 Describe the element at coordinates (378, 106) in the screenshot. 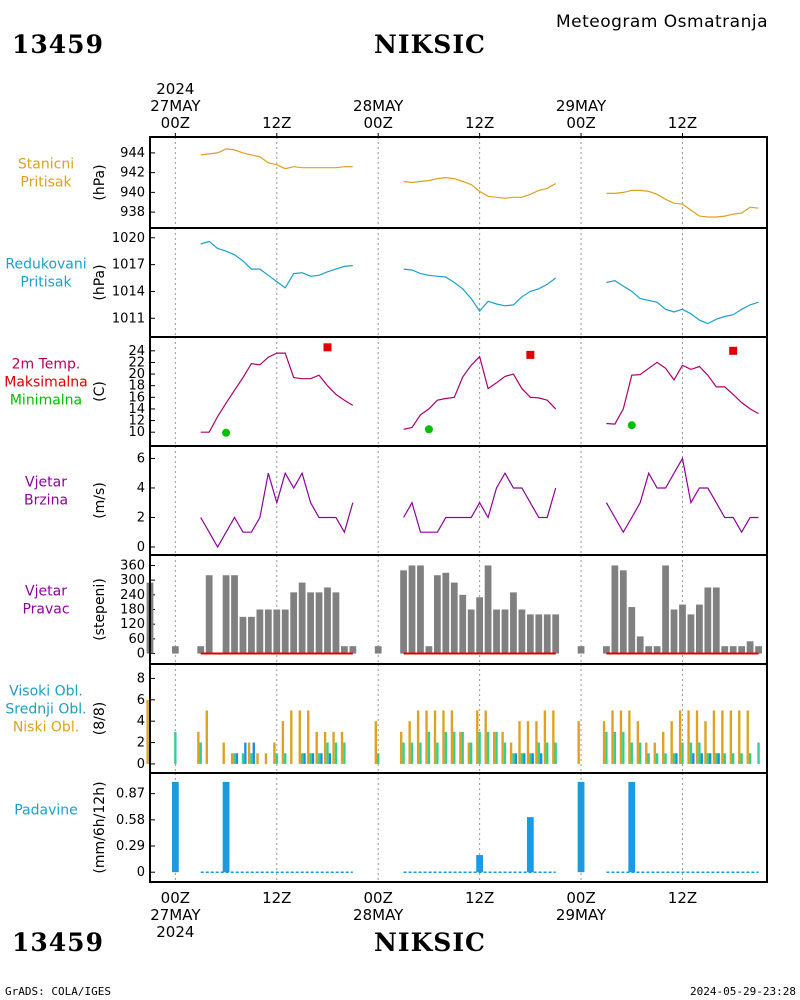

I see `time-label-top: 28MAY` at that location.